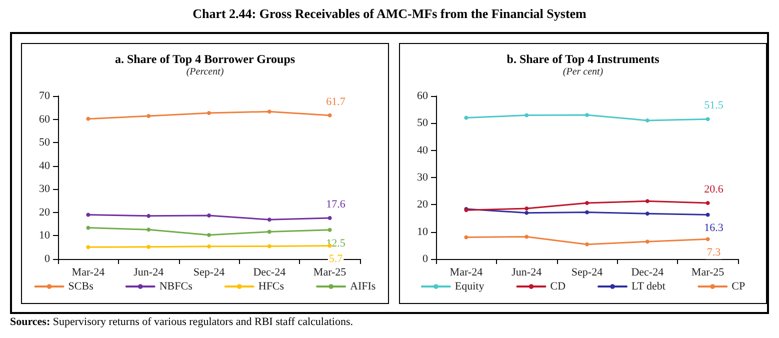 The height and width of the screenshot is (338, 779). Describe the element at coordinates (583, 59) in the screenshot. I see `chart-title: b. Share of Top 4 Instruments` at that location.